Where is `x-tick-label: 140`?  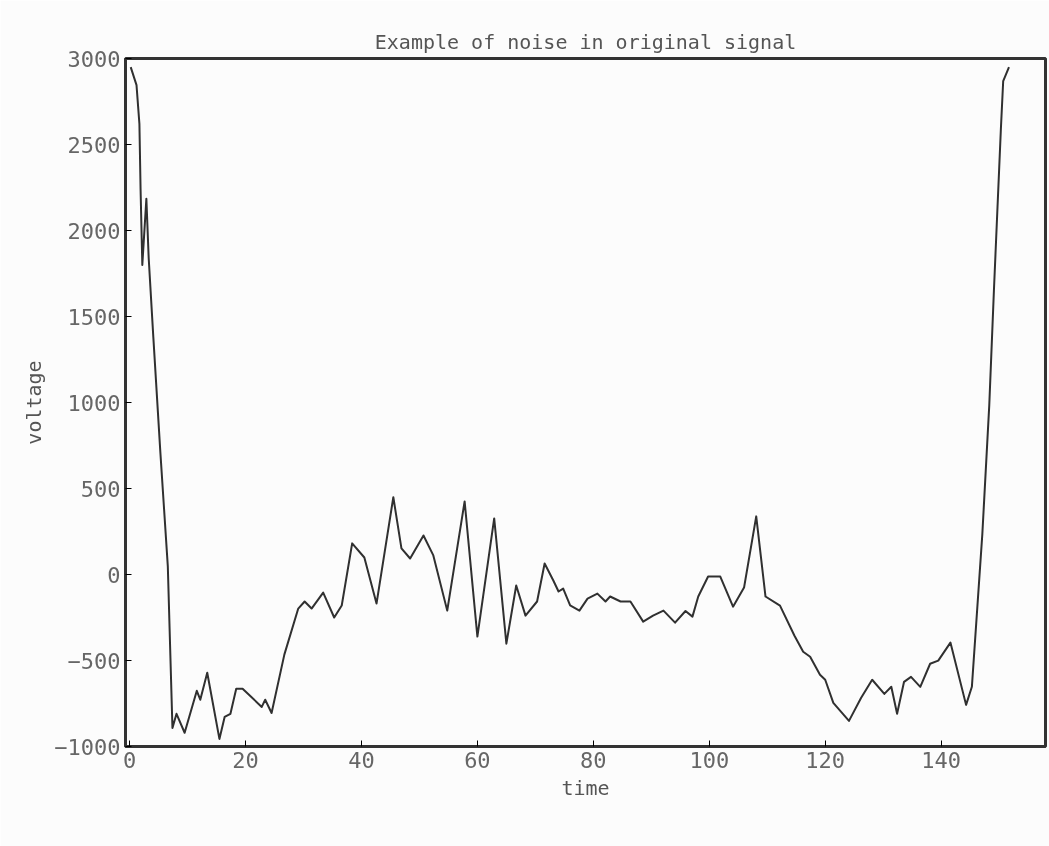
x-tick-label: 140 is located at coordinates (941, 760).